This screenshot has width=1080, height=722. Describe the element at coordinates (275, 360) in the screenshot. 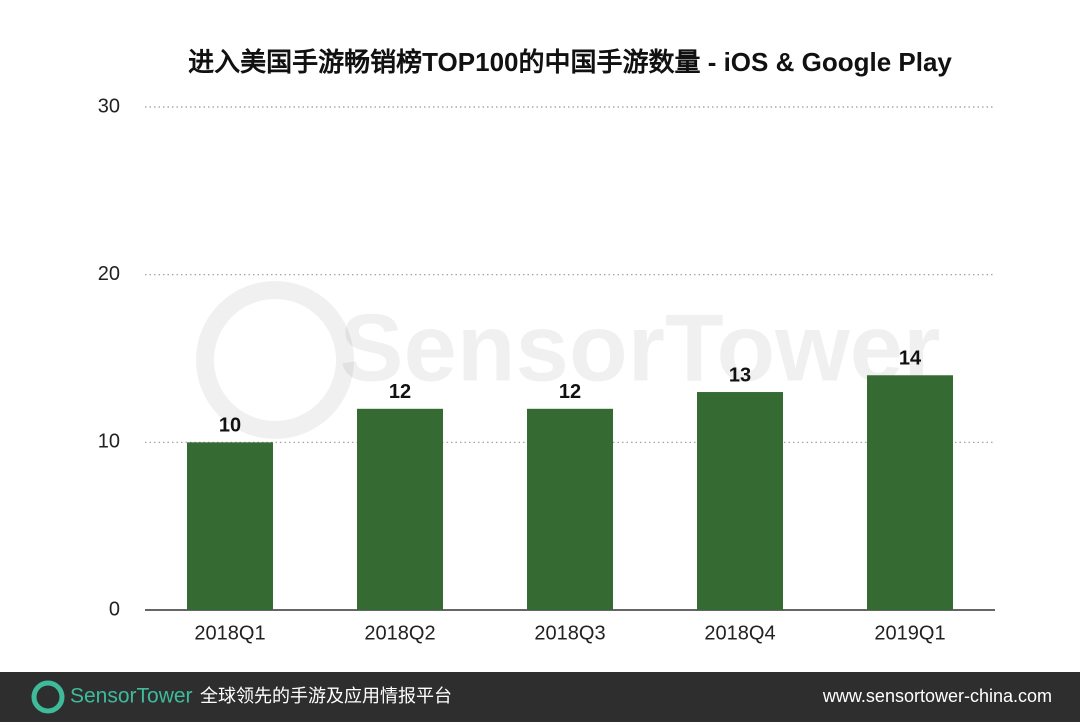

I see `watermark-logo` at that location.